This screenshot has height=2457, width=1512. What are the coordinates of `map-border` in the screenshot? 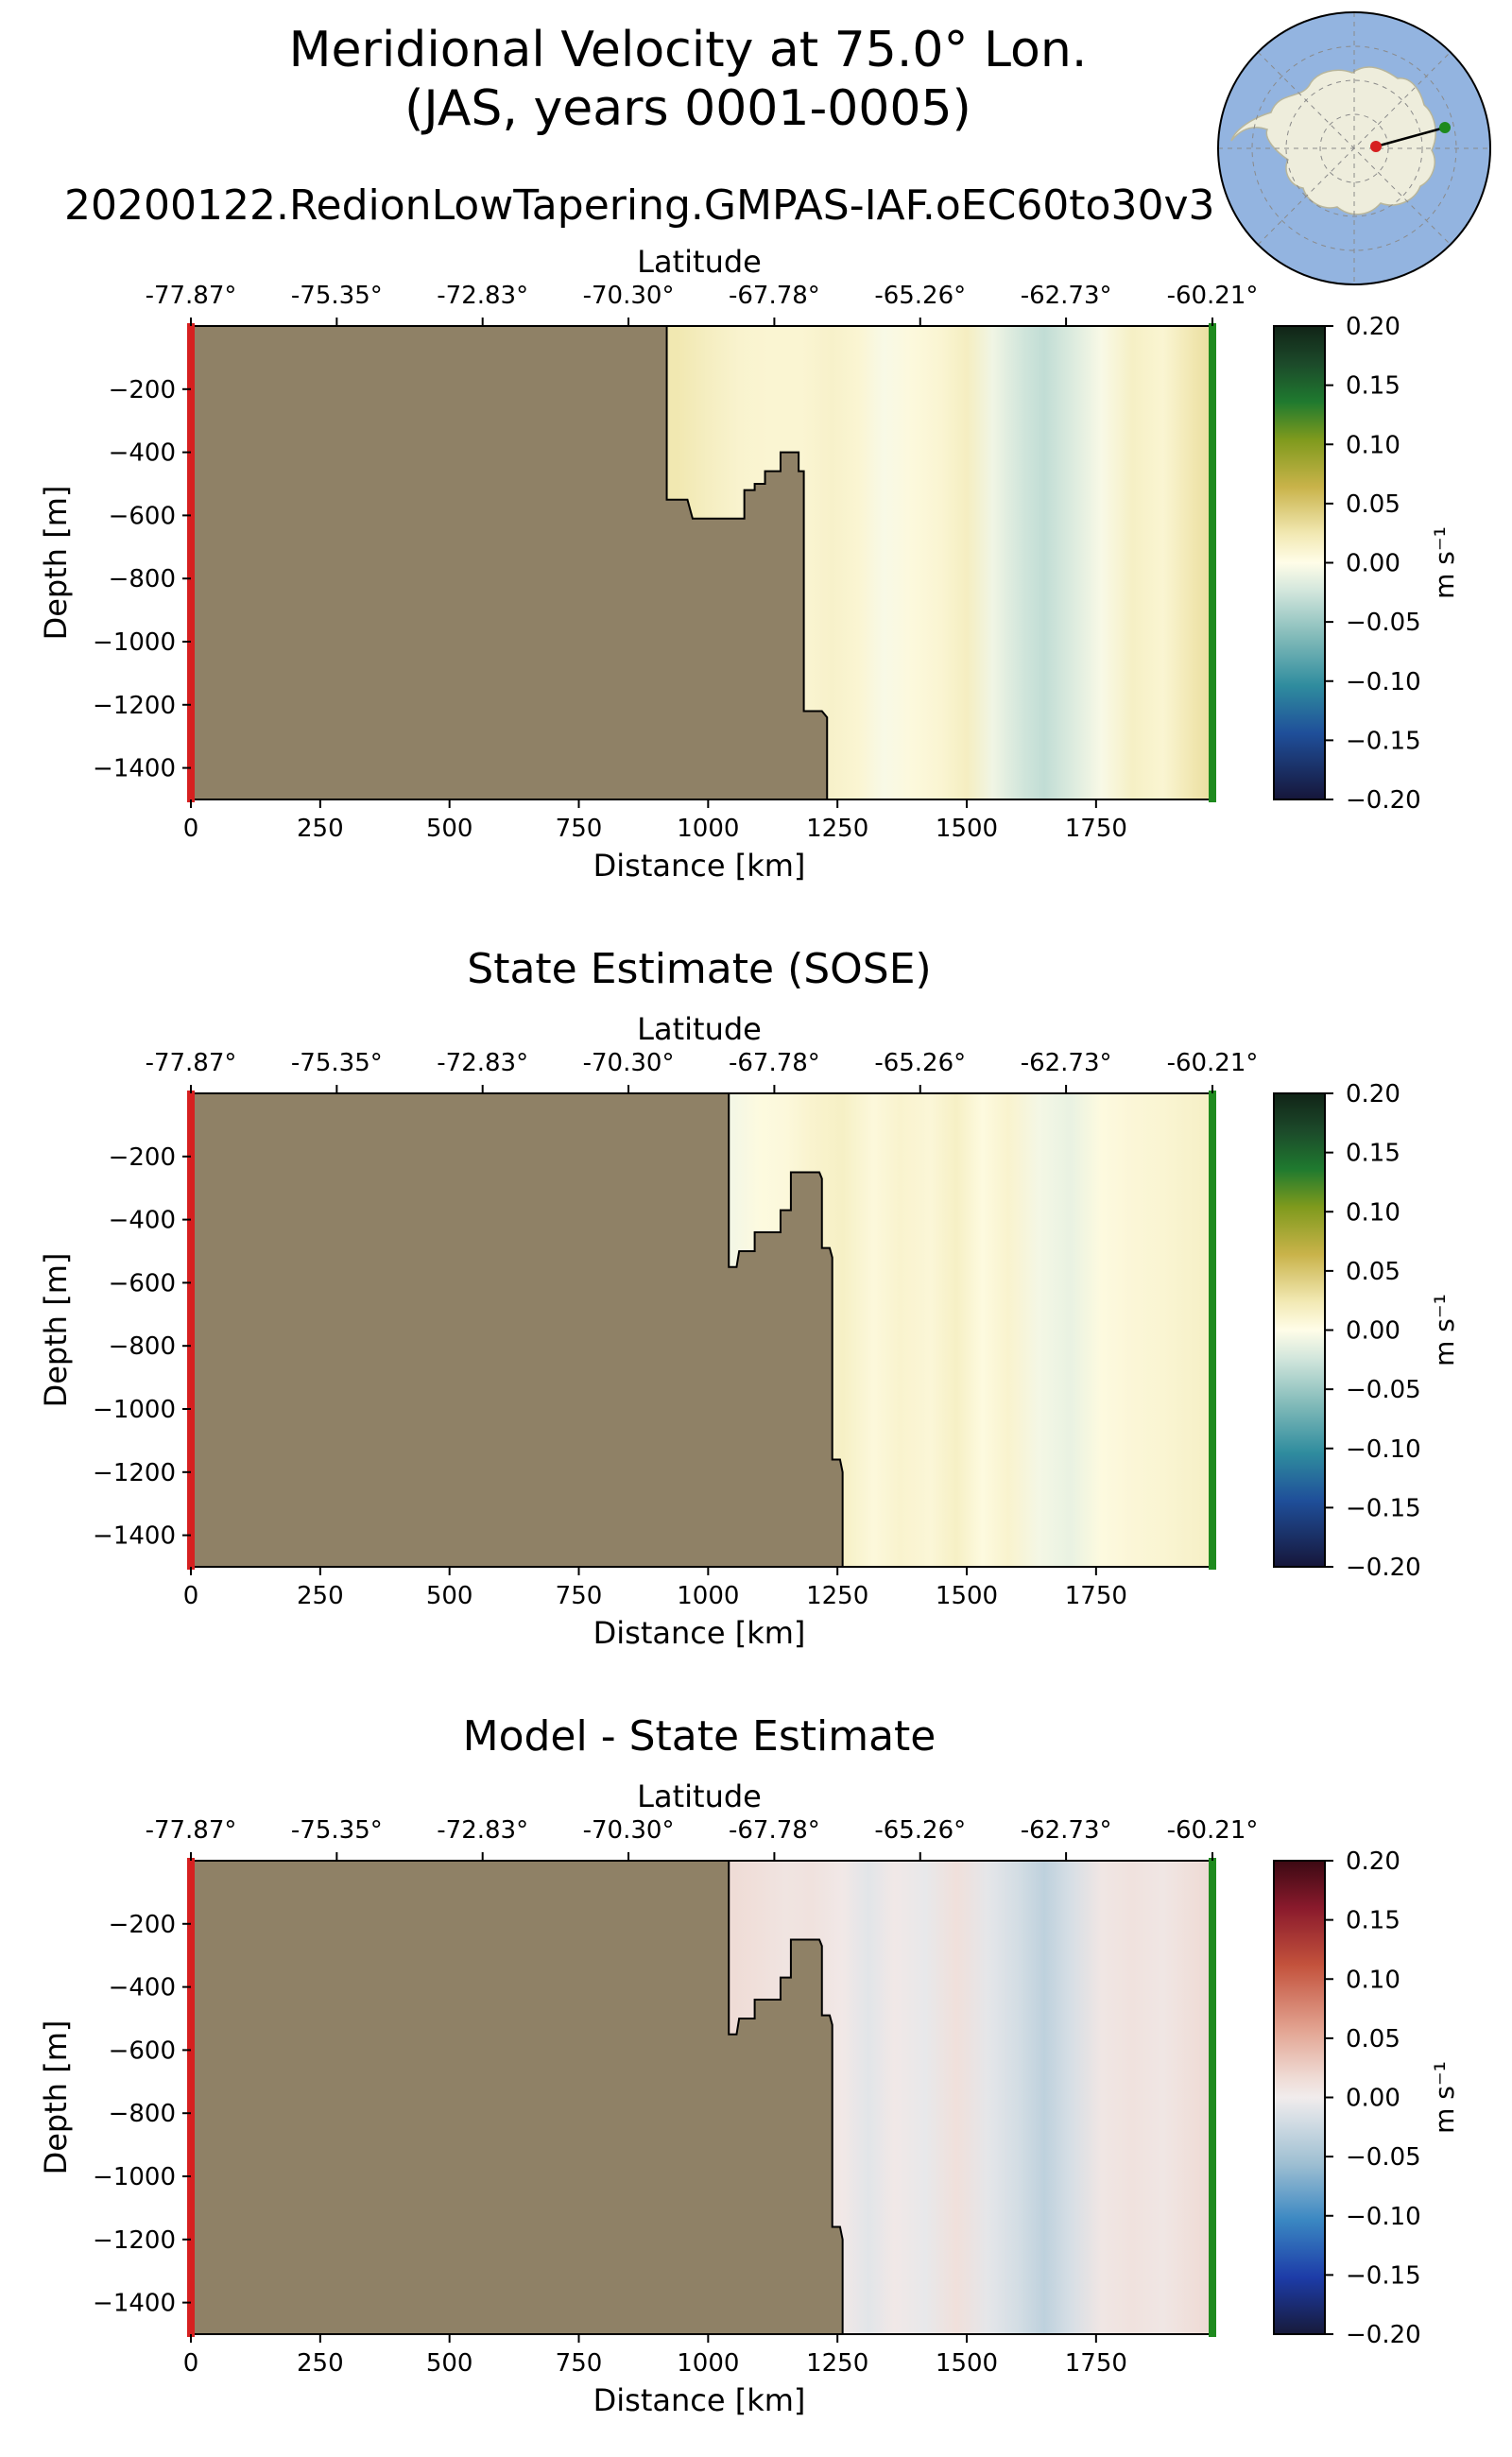 It's located at (1354, 148).